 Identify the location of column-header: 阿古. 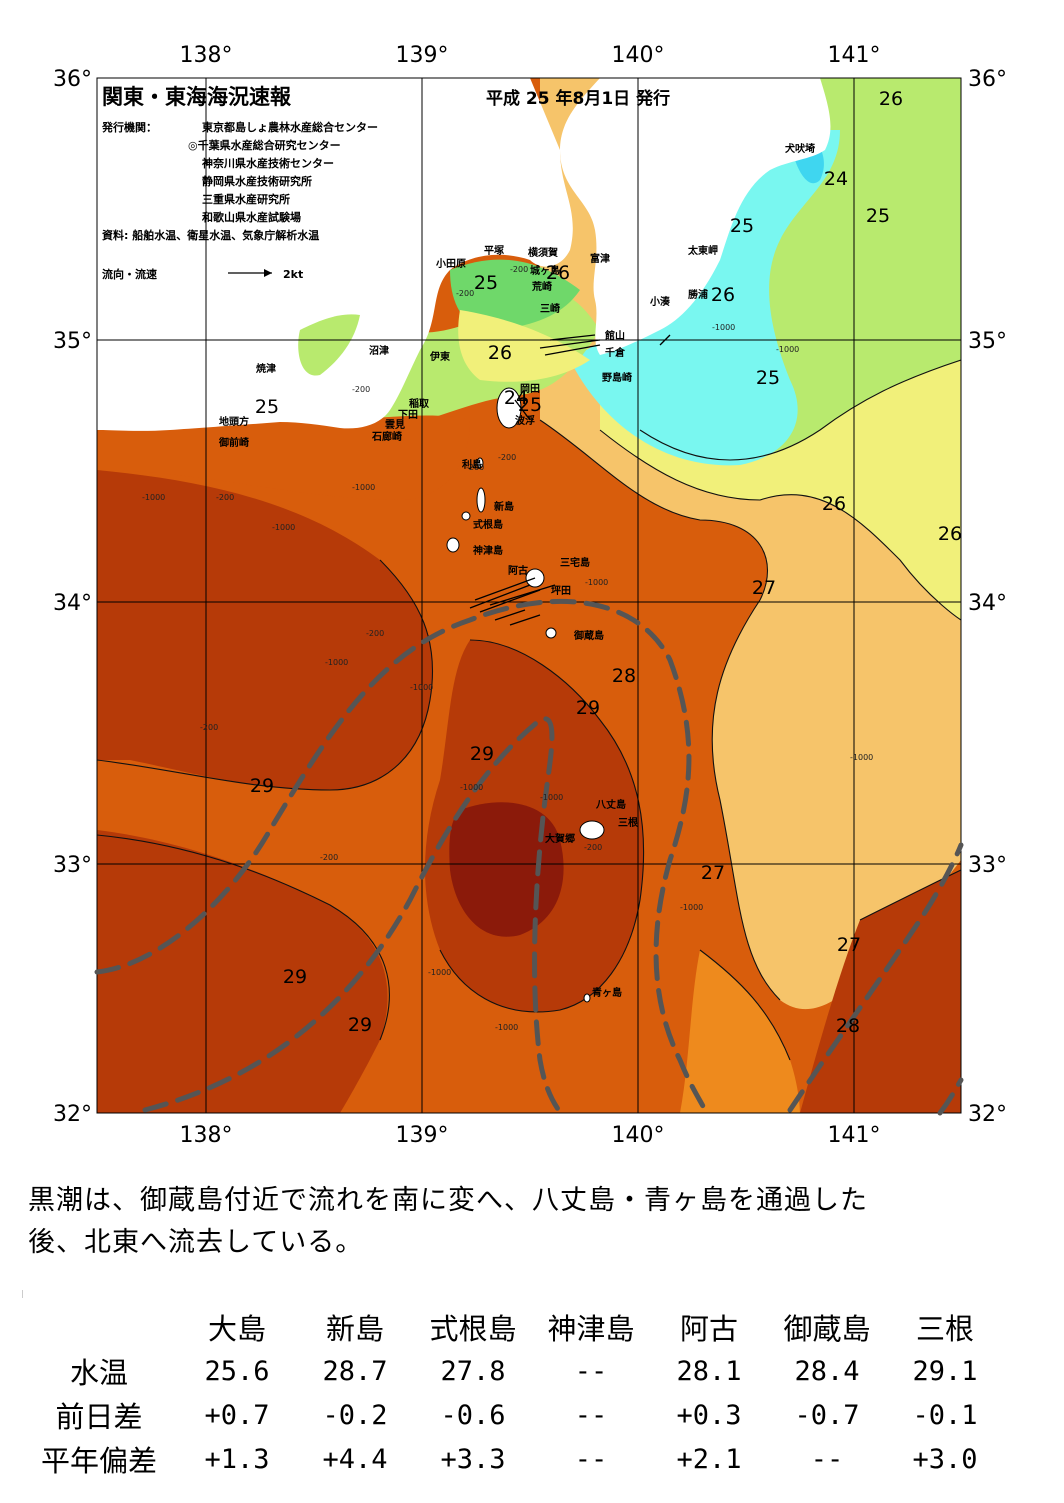
(708, 1329).